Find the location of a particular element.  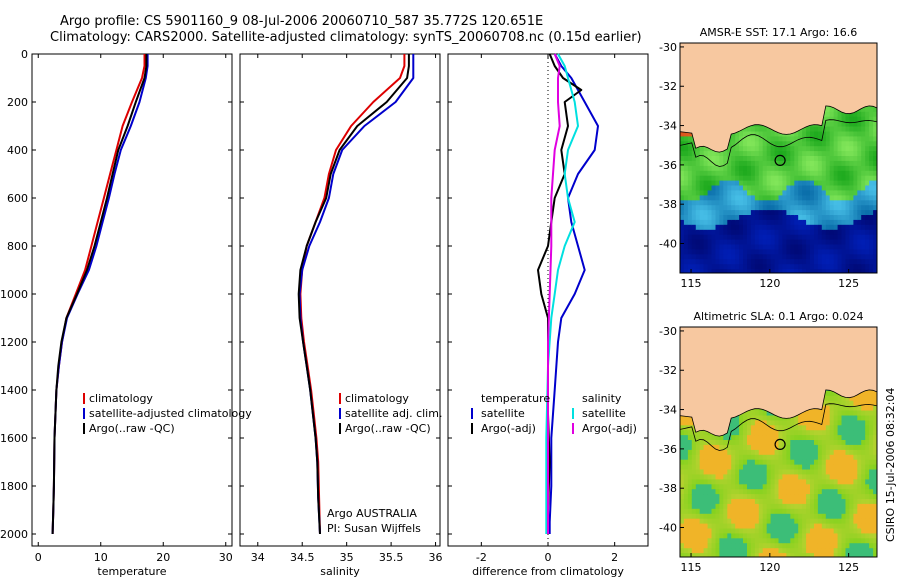

temperature-legend-entry: satellite-adjusted climatology is located at coordinates (170, 413).